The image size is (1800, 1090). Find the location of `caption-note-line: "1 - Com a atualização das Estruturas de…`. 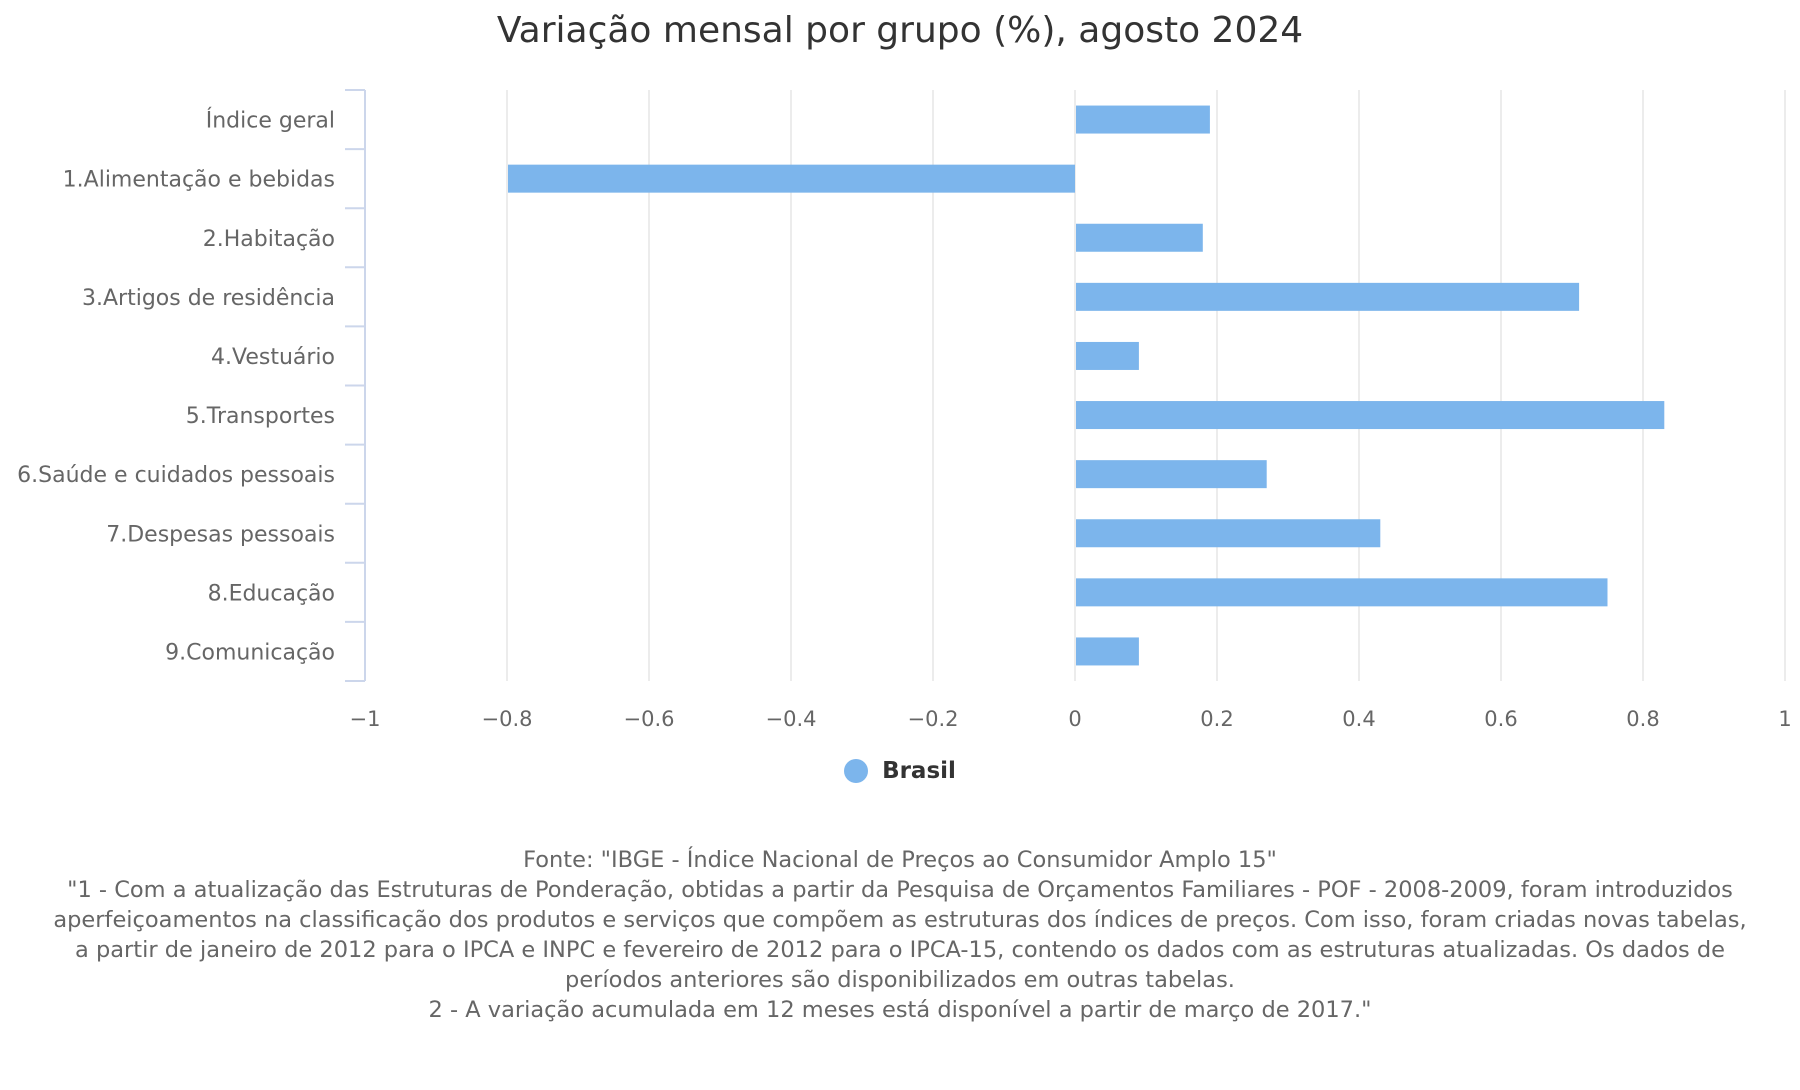

caption-note-line: "1 - Com a atualização das Estruturas de… is located at coordinates (900, 890).